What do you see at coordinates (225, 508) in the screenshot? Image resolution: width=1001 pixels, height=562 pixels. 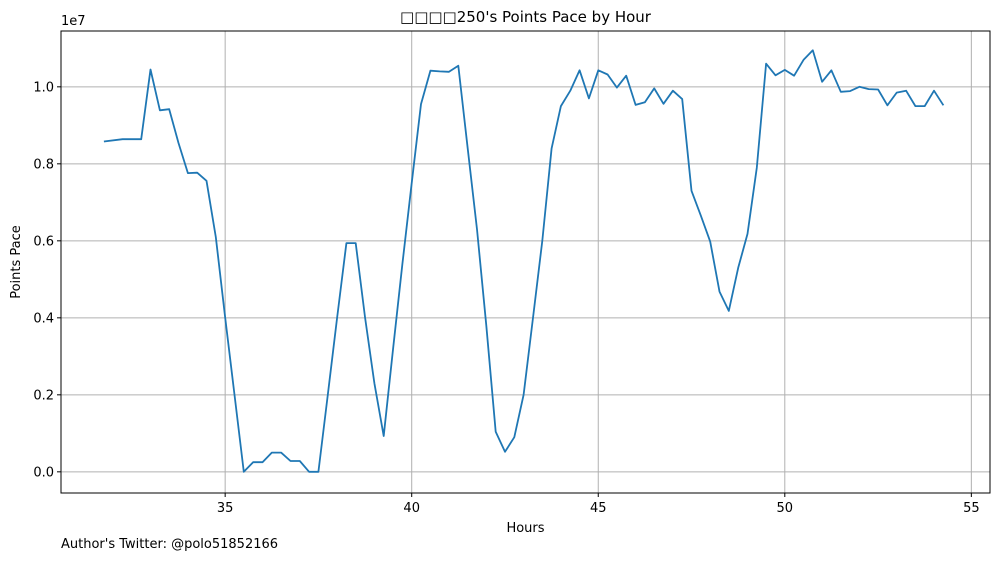 I see `x-tick-label: 35` at bounding box center [225, 508].